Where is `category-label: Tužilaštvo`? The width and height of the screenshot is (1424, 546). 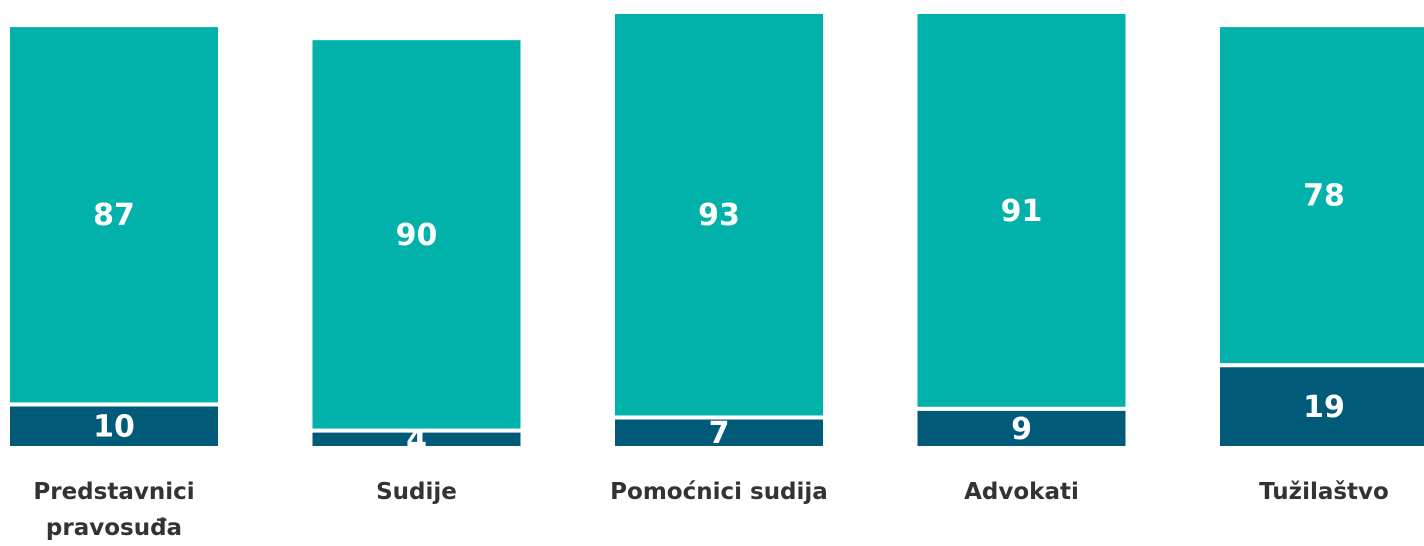 category-label: Tužilaštvo is located at coordinates (1324, 492).